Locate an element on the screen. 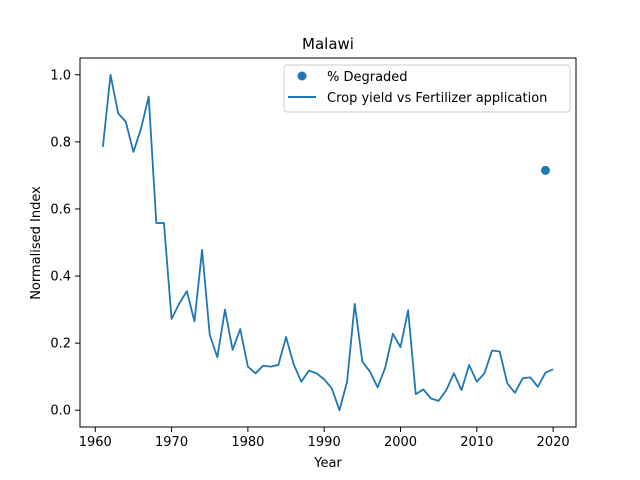 This screenshot has width=640, height=480. x-tick-label: 2000 is located at coordinates (400, 442).